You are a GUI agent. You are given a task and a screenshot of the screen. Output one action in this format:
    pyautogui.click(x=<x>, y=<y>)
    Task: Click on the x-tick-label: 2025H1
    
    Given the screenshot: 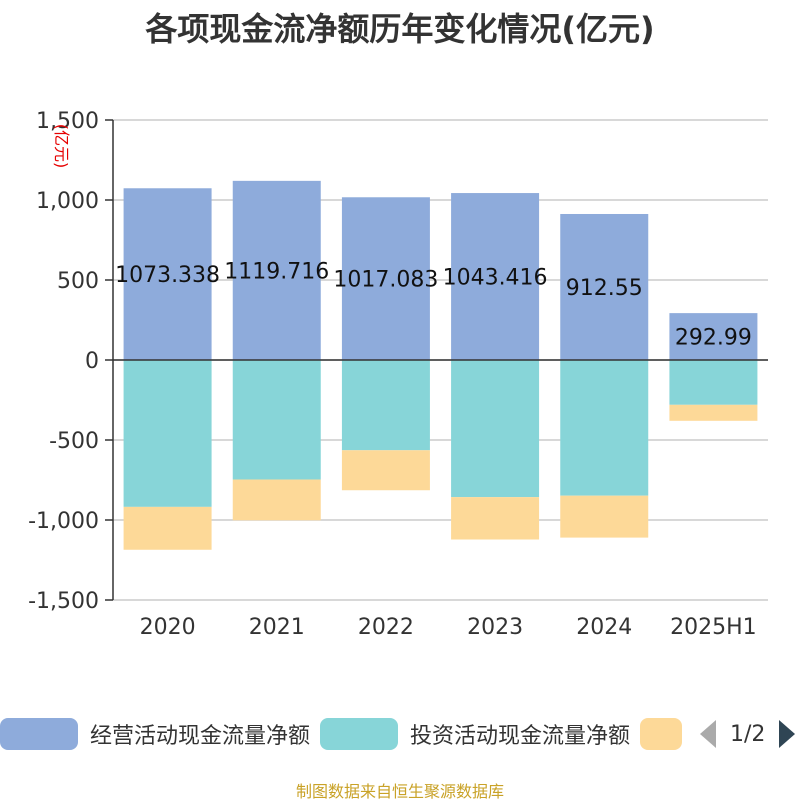 What is the action you would take?
    pyautogui.click(x=713, y=627)
    